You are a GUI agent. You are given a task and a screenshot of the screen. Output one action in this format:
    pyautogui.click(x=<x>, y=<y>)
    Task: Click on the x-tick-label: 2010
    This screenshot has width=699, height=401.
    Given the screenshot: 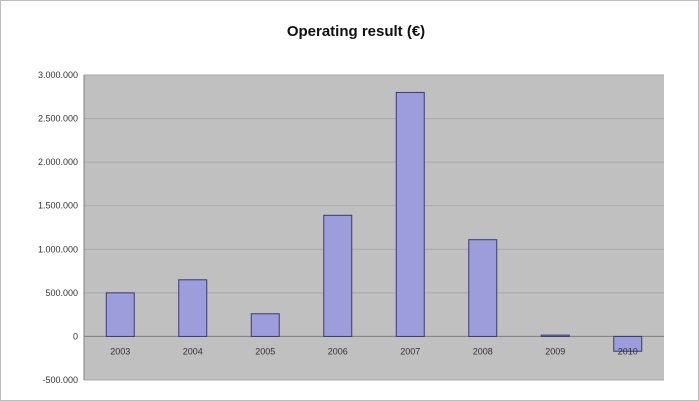 What is the action you would take?
    pyautogui.click(x=628, y=351)
    